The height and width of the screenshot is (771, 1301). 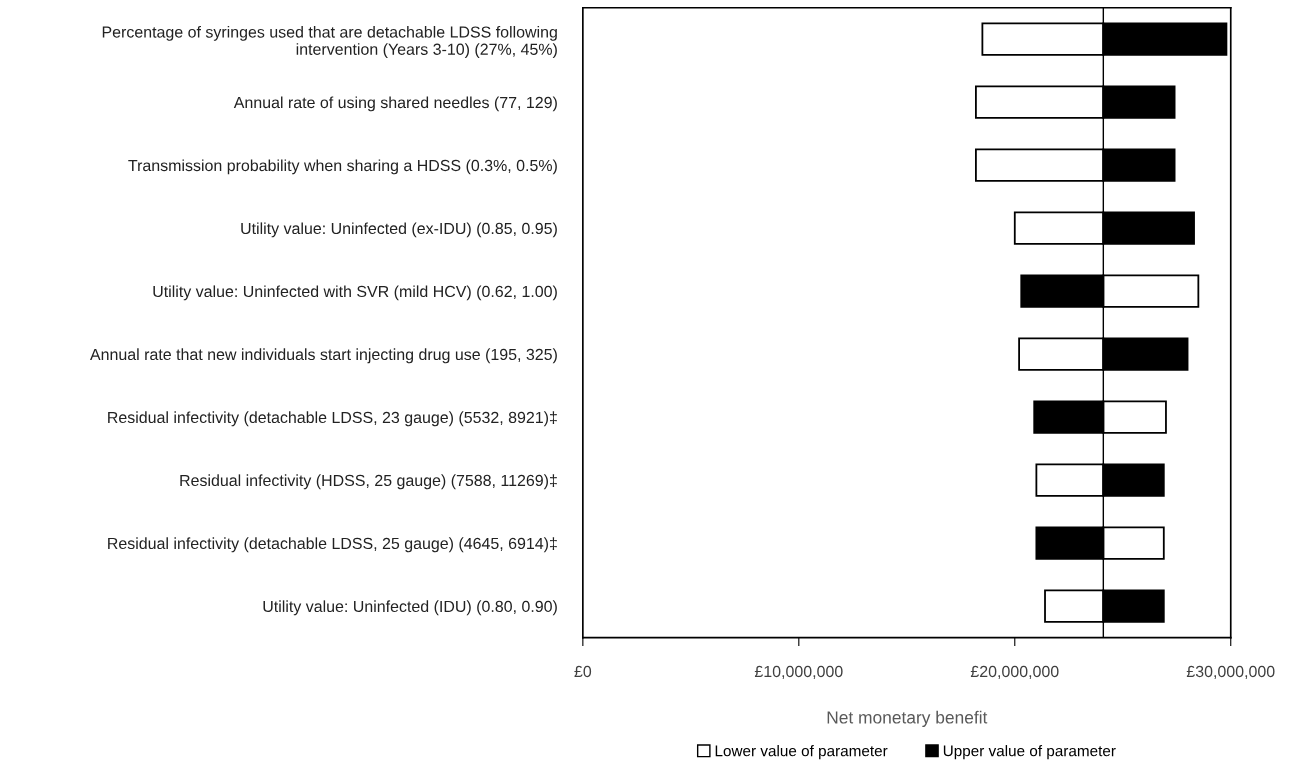 What do you see at coordinates (1029, 752) in the screenshot?
I see `legend-label: Upper value of parameter` at bounding box center [1029, 752].